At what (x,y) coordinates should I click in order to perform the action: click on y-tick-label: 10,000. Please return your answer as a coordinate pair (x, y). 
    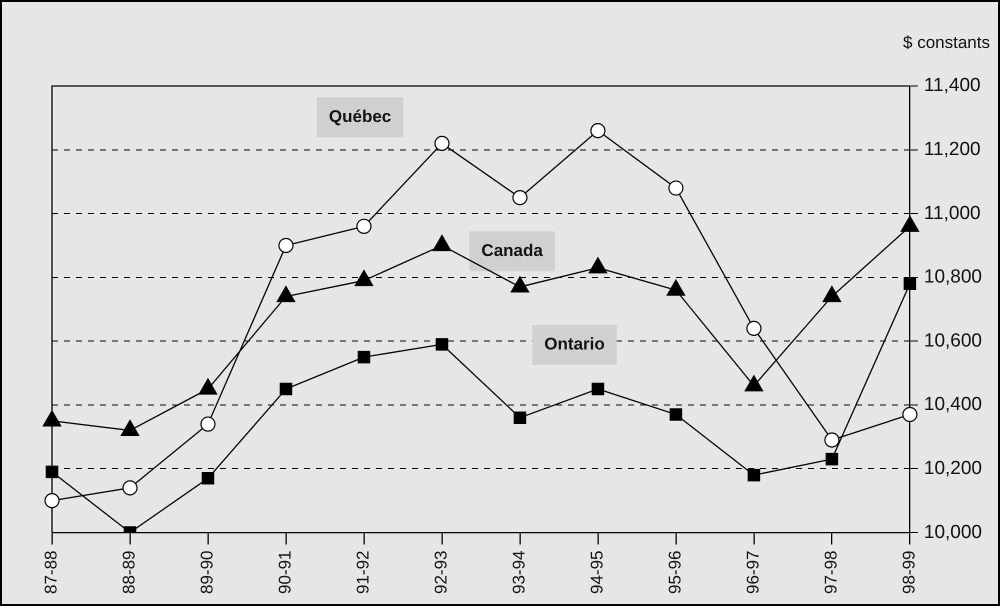
    Looking at the image, I should click on (953, 532).